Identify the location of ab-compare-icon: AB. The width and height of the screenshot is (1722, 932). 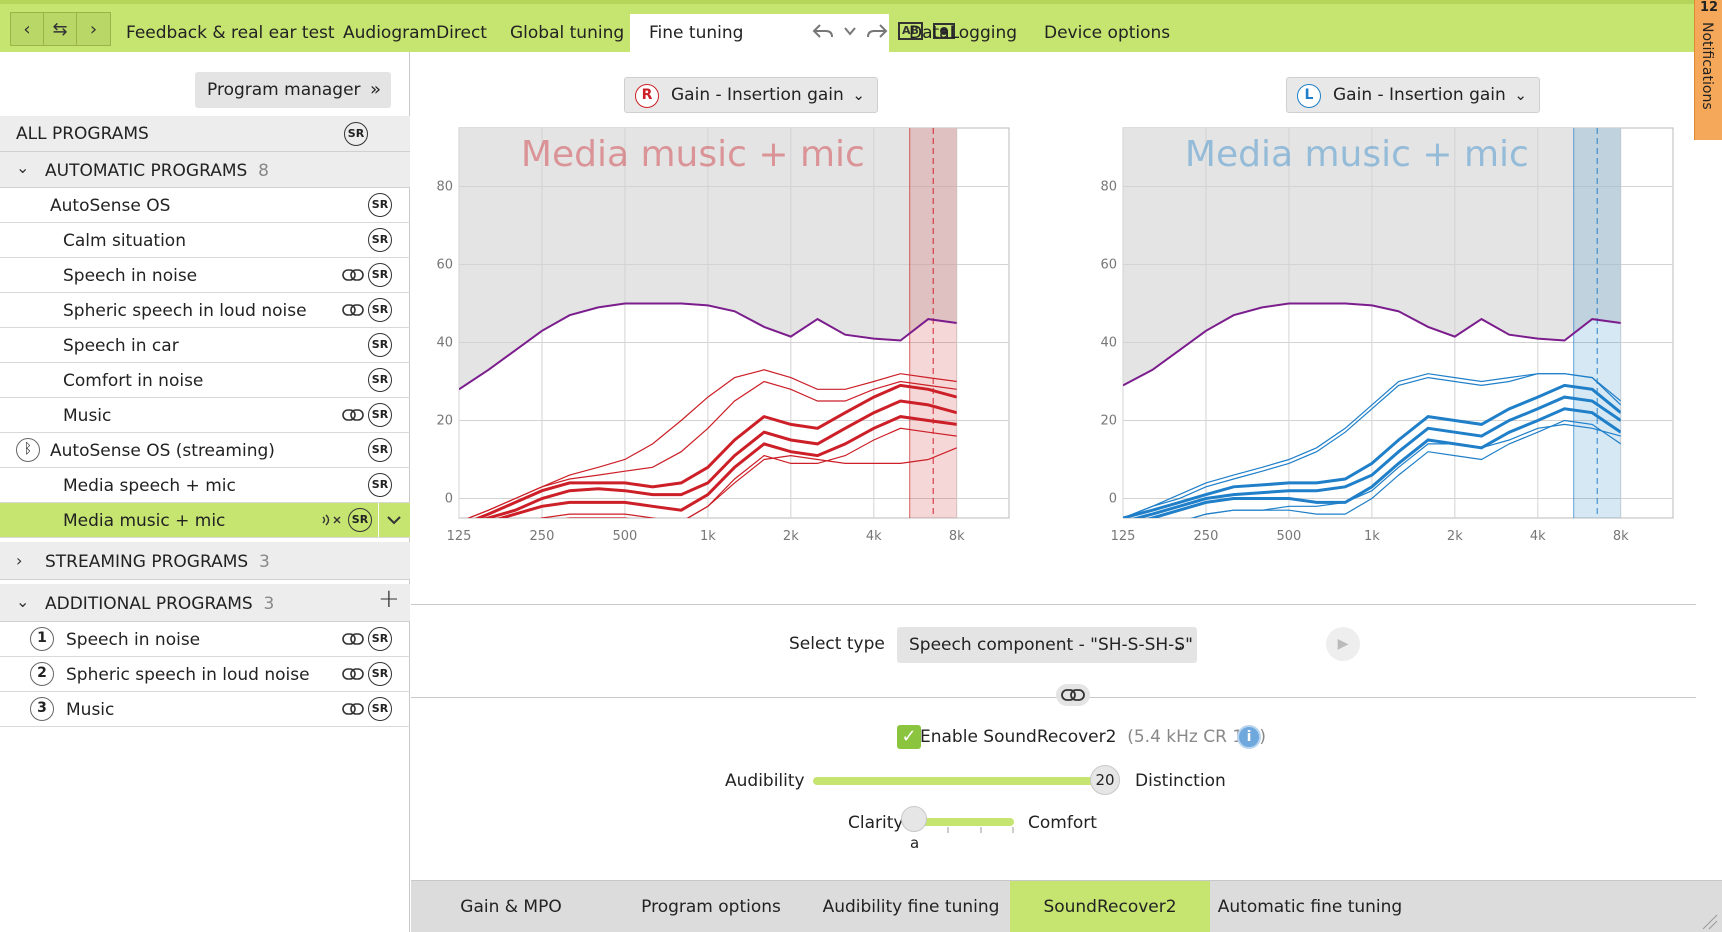
(910, 31).